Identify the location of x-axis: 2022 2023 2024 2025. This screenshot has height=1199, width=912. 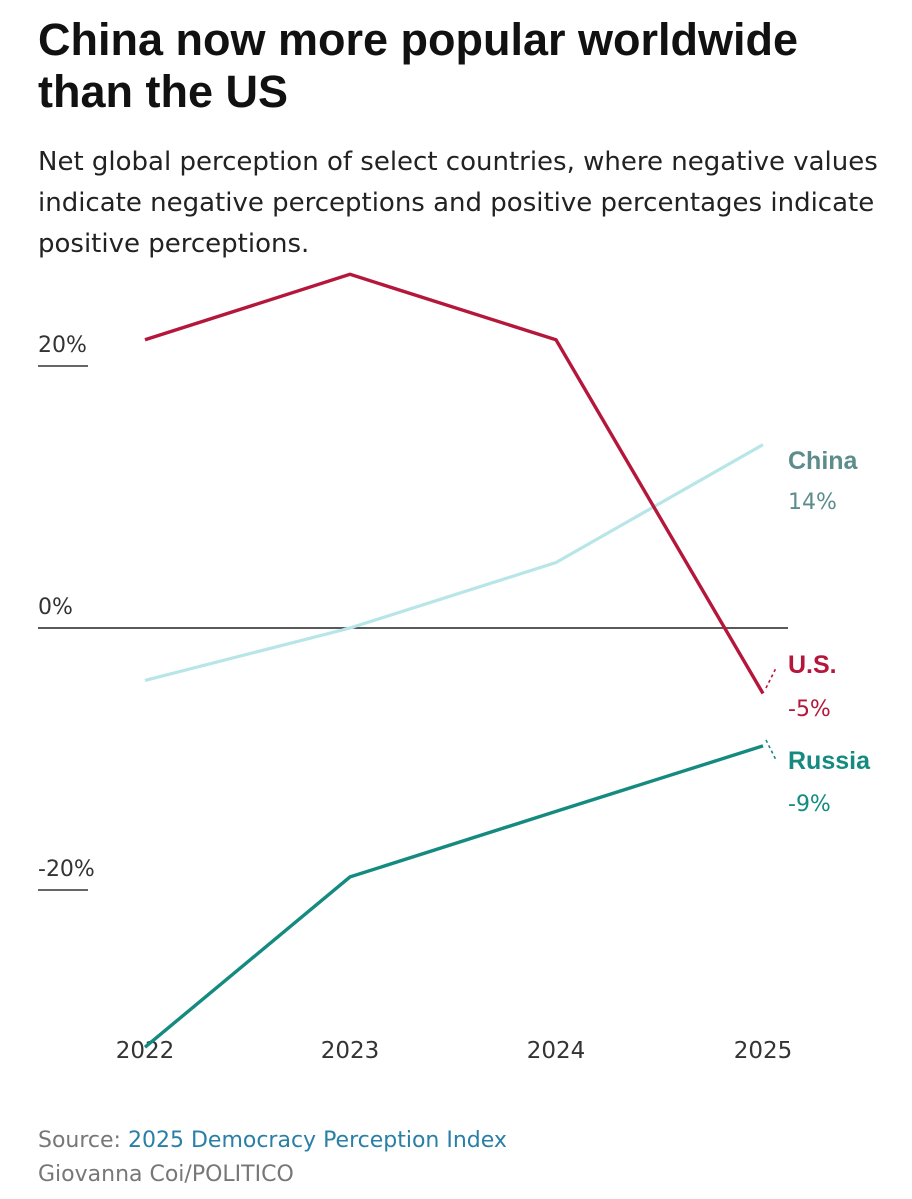
(454, 1051).